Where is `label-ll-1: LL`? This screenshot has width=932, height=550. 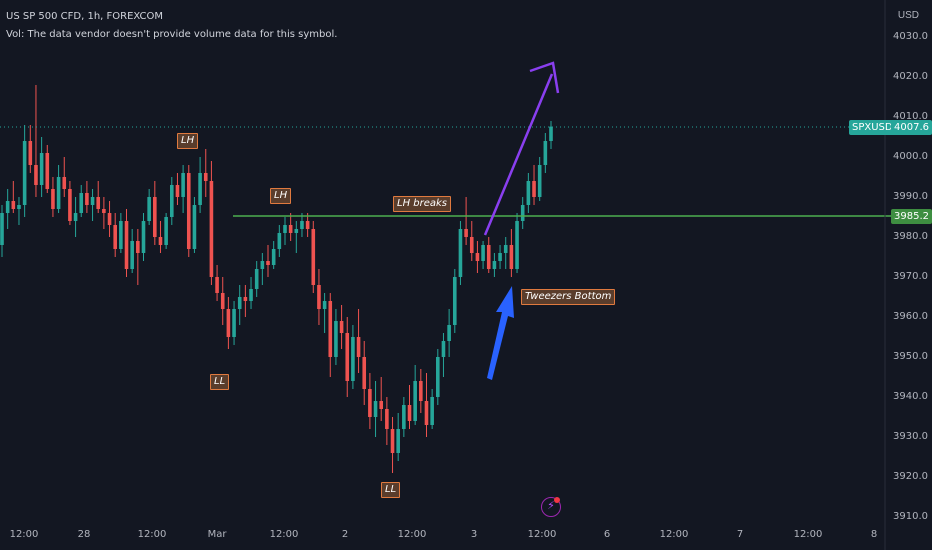 label-ll-1: LL is located at coordinates (220, 382).